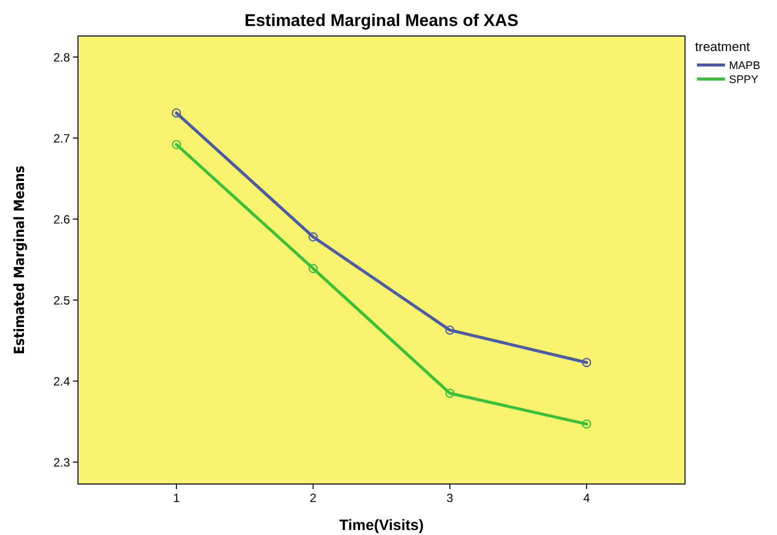  What do you see at coordinates (176, 498) in the screenshot?
I see `x-tick-label: 1` at bounding box center [176, 498].